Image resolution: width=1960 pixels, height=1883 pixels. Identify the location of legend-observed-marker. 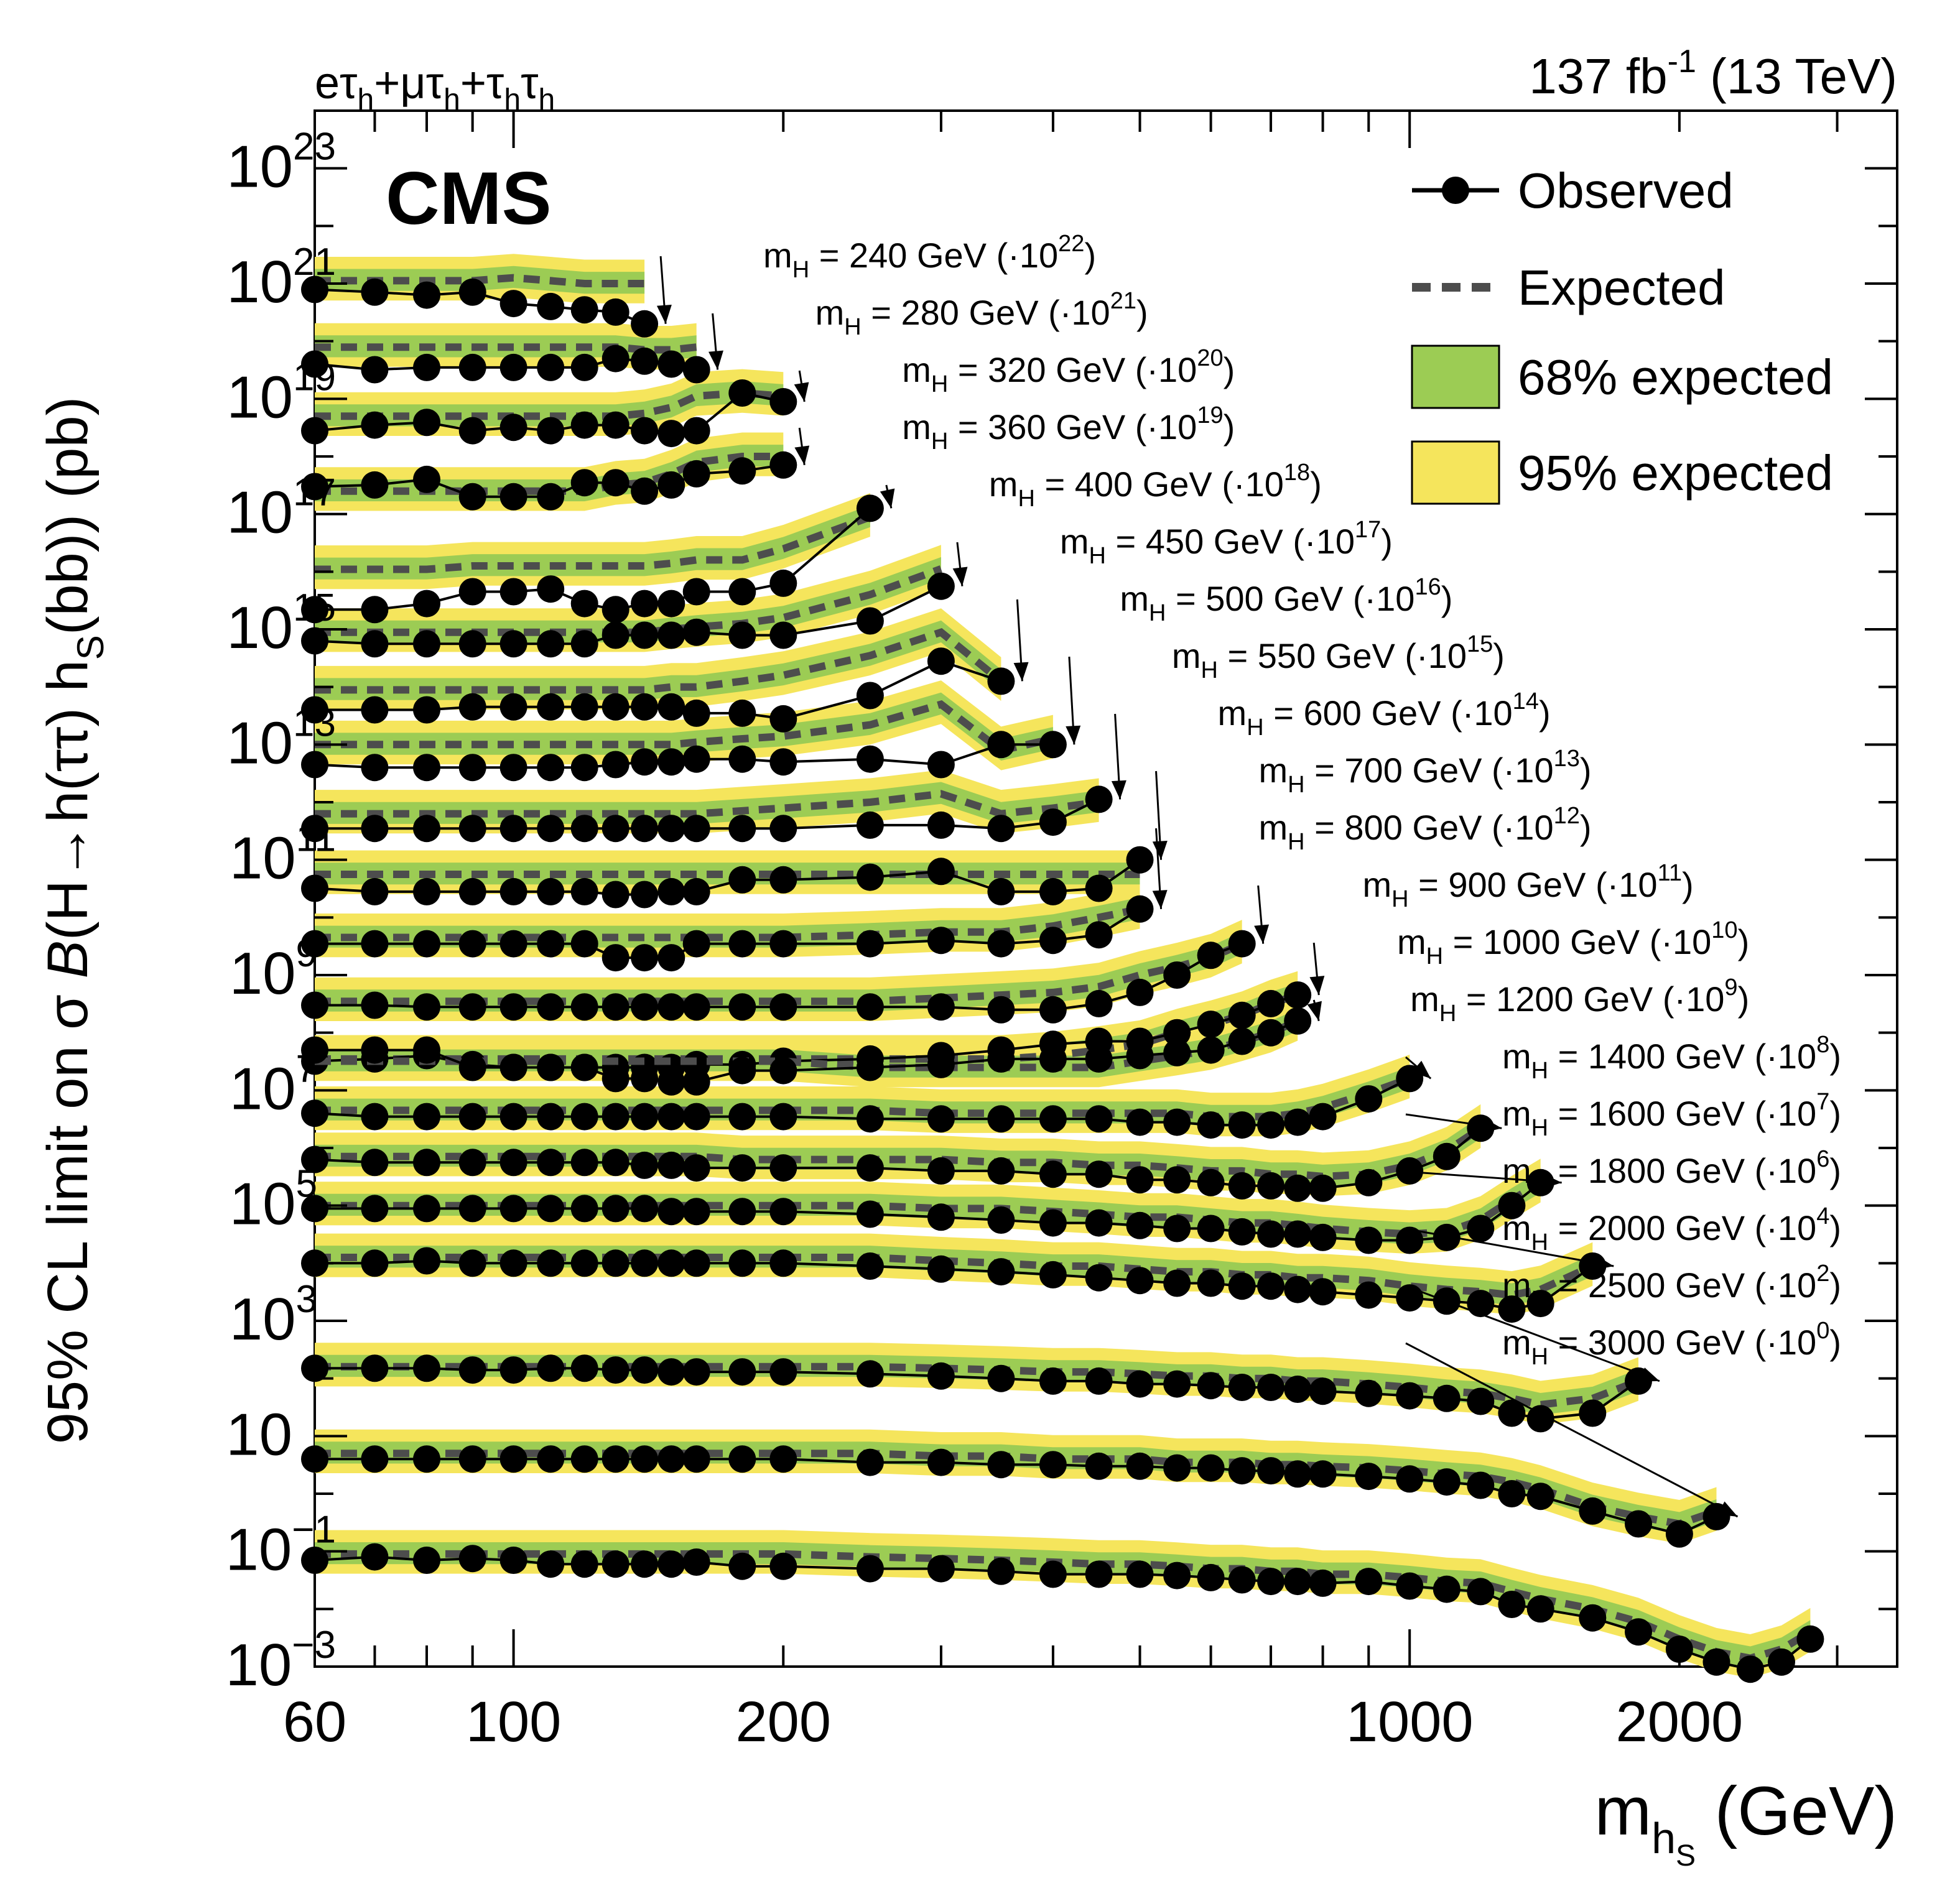
(1455, 190).